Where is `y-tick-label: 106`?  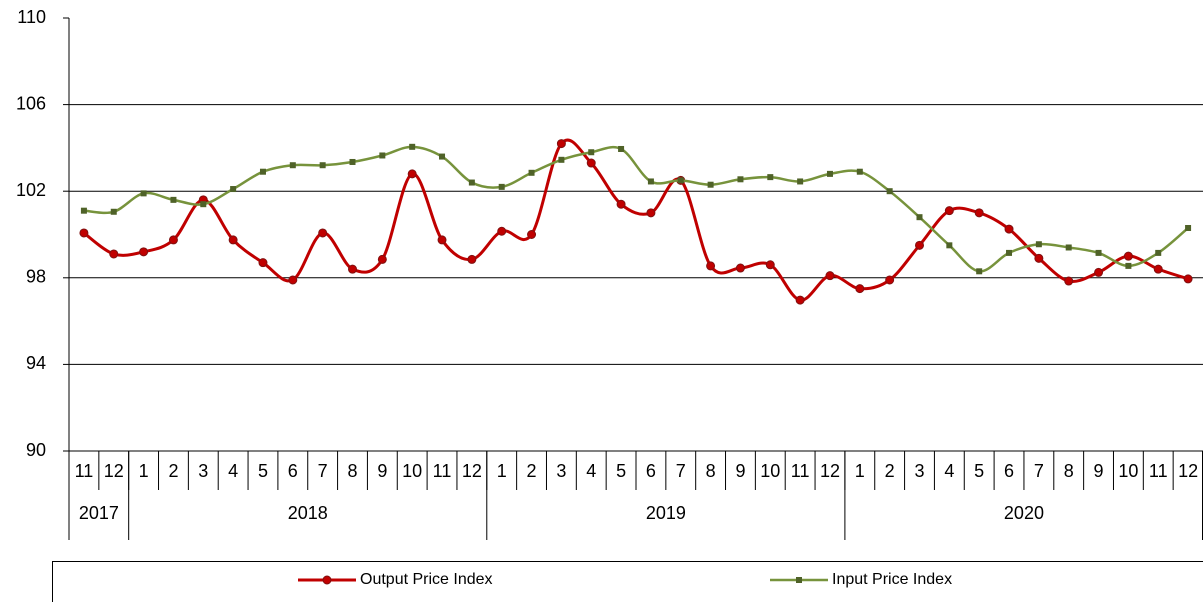 y-tick-label: 106 is located at coordinates (31, 103).